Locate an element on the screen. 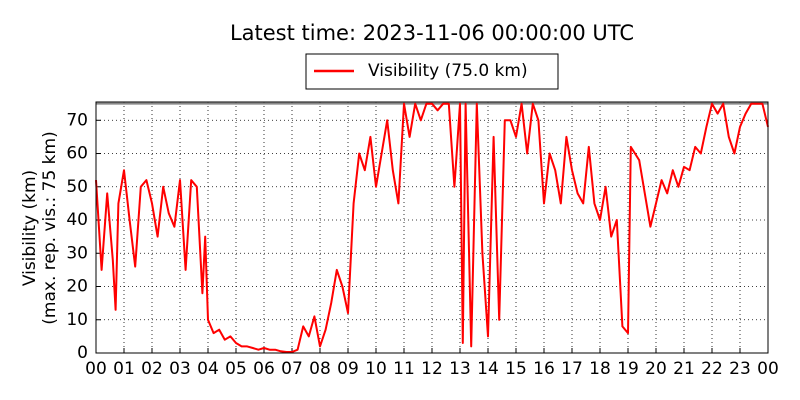 The image size is (800, 400). x-tick-label: 16 is located at coordinates (544, 369).